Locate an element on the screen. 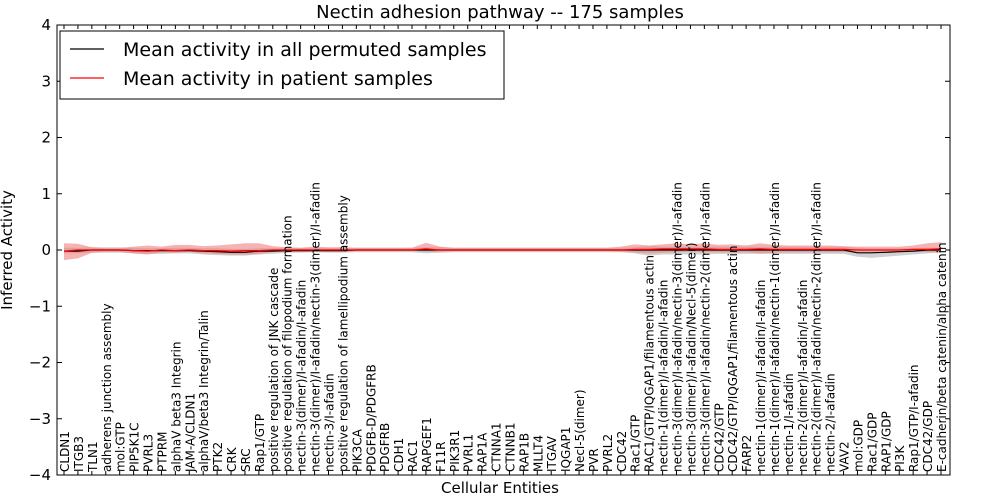 The height and width of the screenshot is (500, 1000). chart-title: Nectin adhesion pathway -- 175 samples is located at coordinates (500, 12).